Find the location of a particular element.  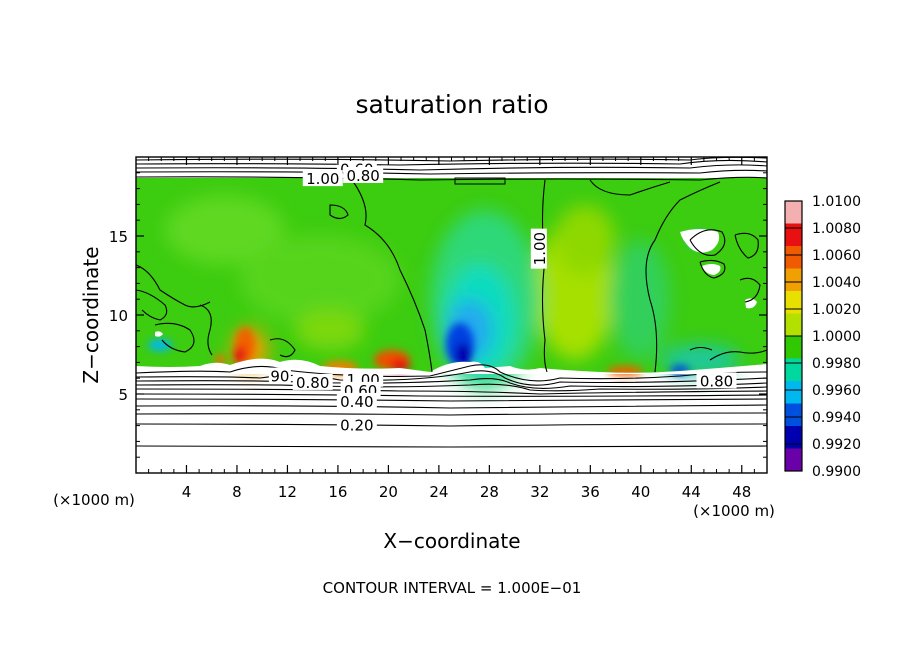

colorbar-level-label: 0.9920 is located at coordinates (836, 445).